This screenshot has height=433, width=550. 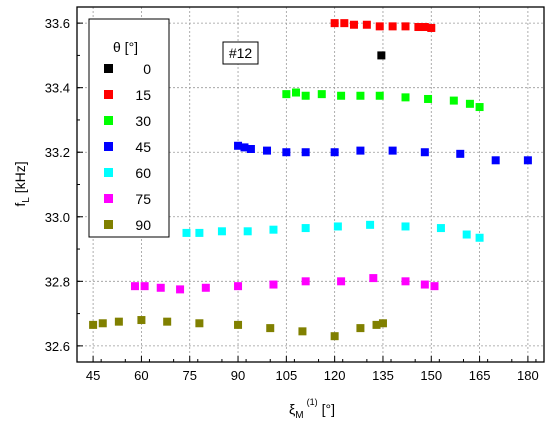 I want to click on x-tick-label: 165, so click(x=480, y=375).